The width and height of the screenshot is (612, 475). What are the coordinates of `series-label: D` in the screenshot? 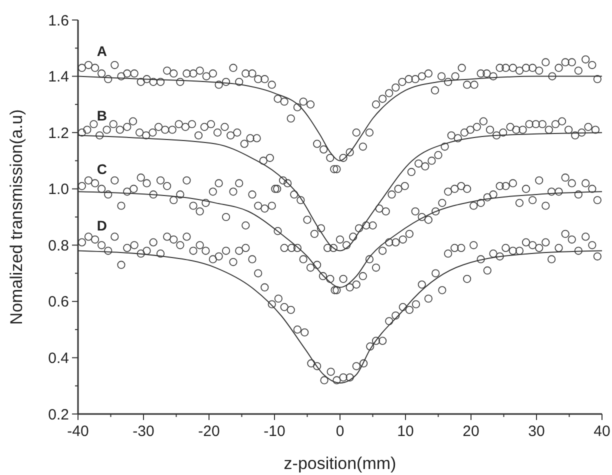 It's located at (101, 225).